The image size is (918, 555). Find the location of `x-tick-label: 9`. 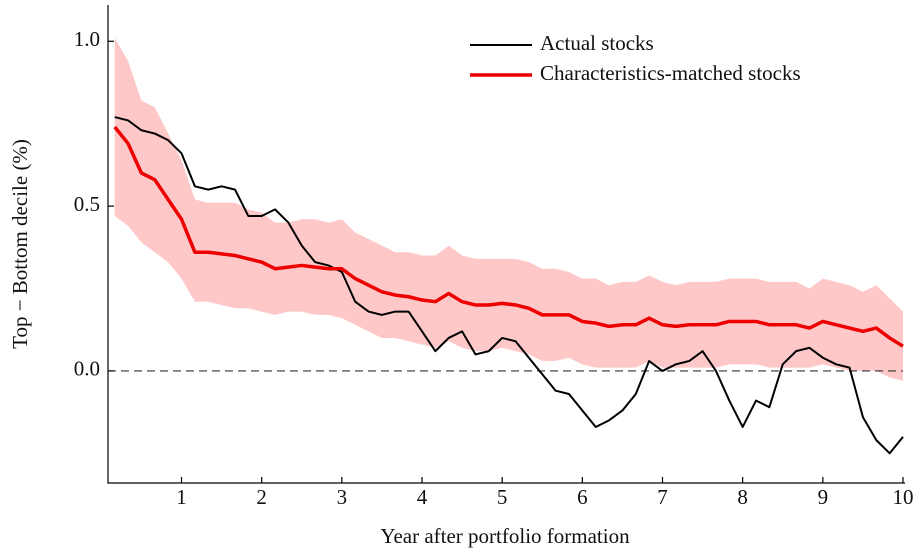

x-tick-label: 9 is located at coordinates (823, 497).